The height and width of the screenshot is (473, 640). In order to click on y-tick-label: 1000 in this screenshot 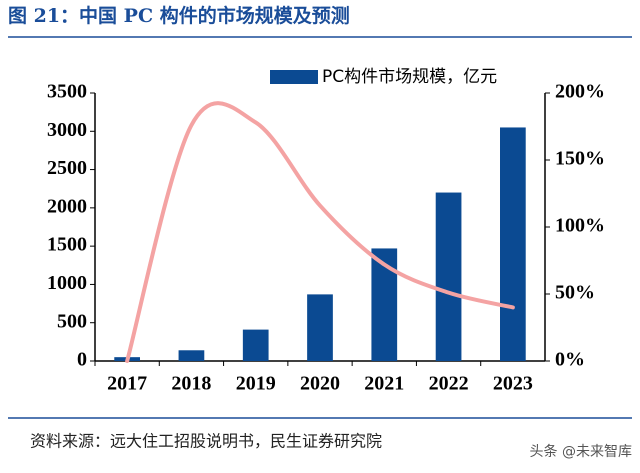, I will do `click(67, 283)`.